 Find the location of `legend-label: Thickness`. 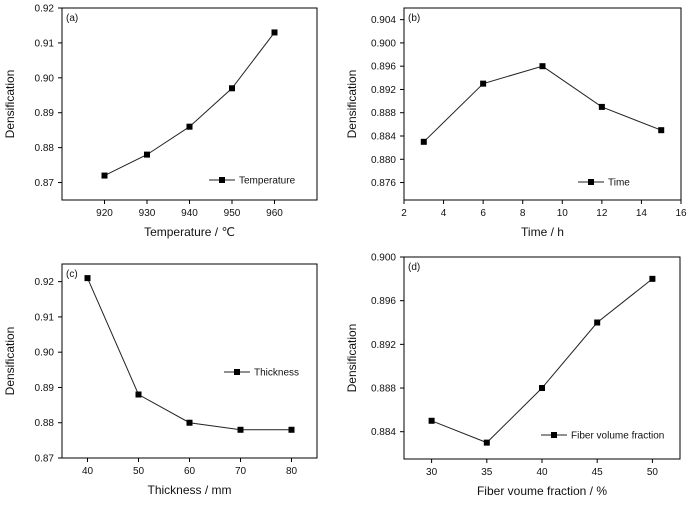

legend-label: Thickness is located at coordinates (276, 373).